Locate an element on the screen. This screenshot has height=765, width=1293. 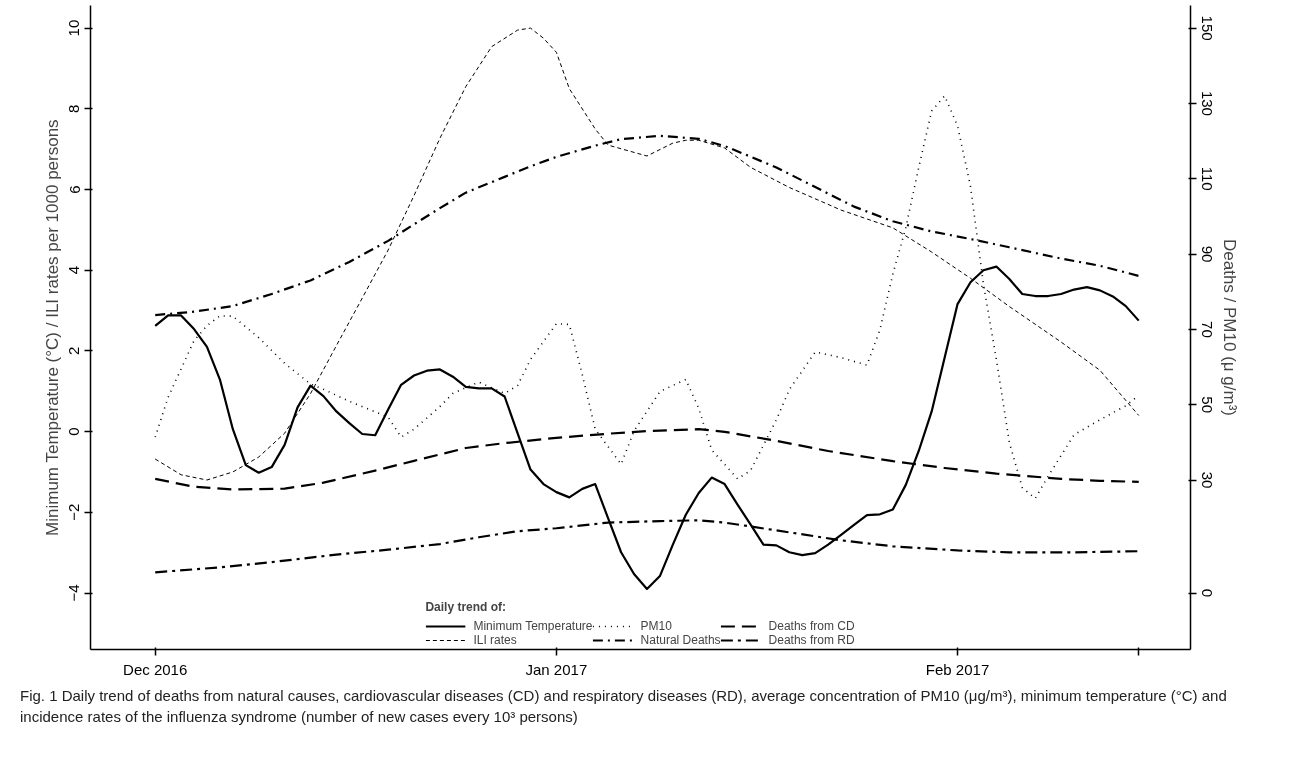
x-tick-label: Feb 2017 is located at coordinates (957, 669).